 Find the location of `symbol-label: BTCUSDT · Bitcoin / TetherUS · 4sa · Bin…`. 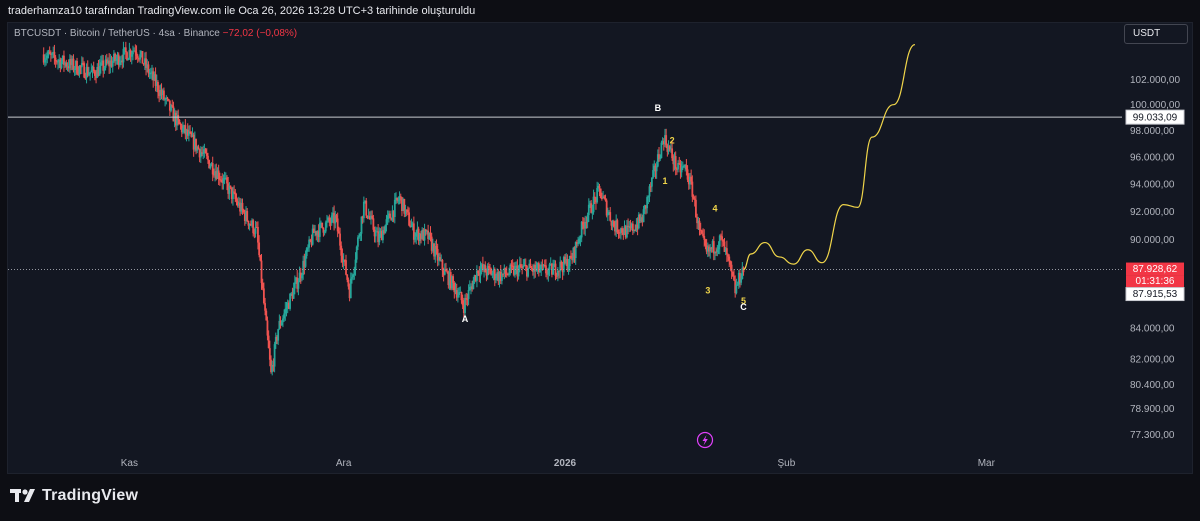

symbol-label: BTCUSDT · Bitcoin / TetherUS · 4sa · Bin… is located at coordinates (117, 33).